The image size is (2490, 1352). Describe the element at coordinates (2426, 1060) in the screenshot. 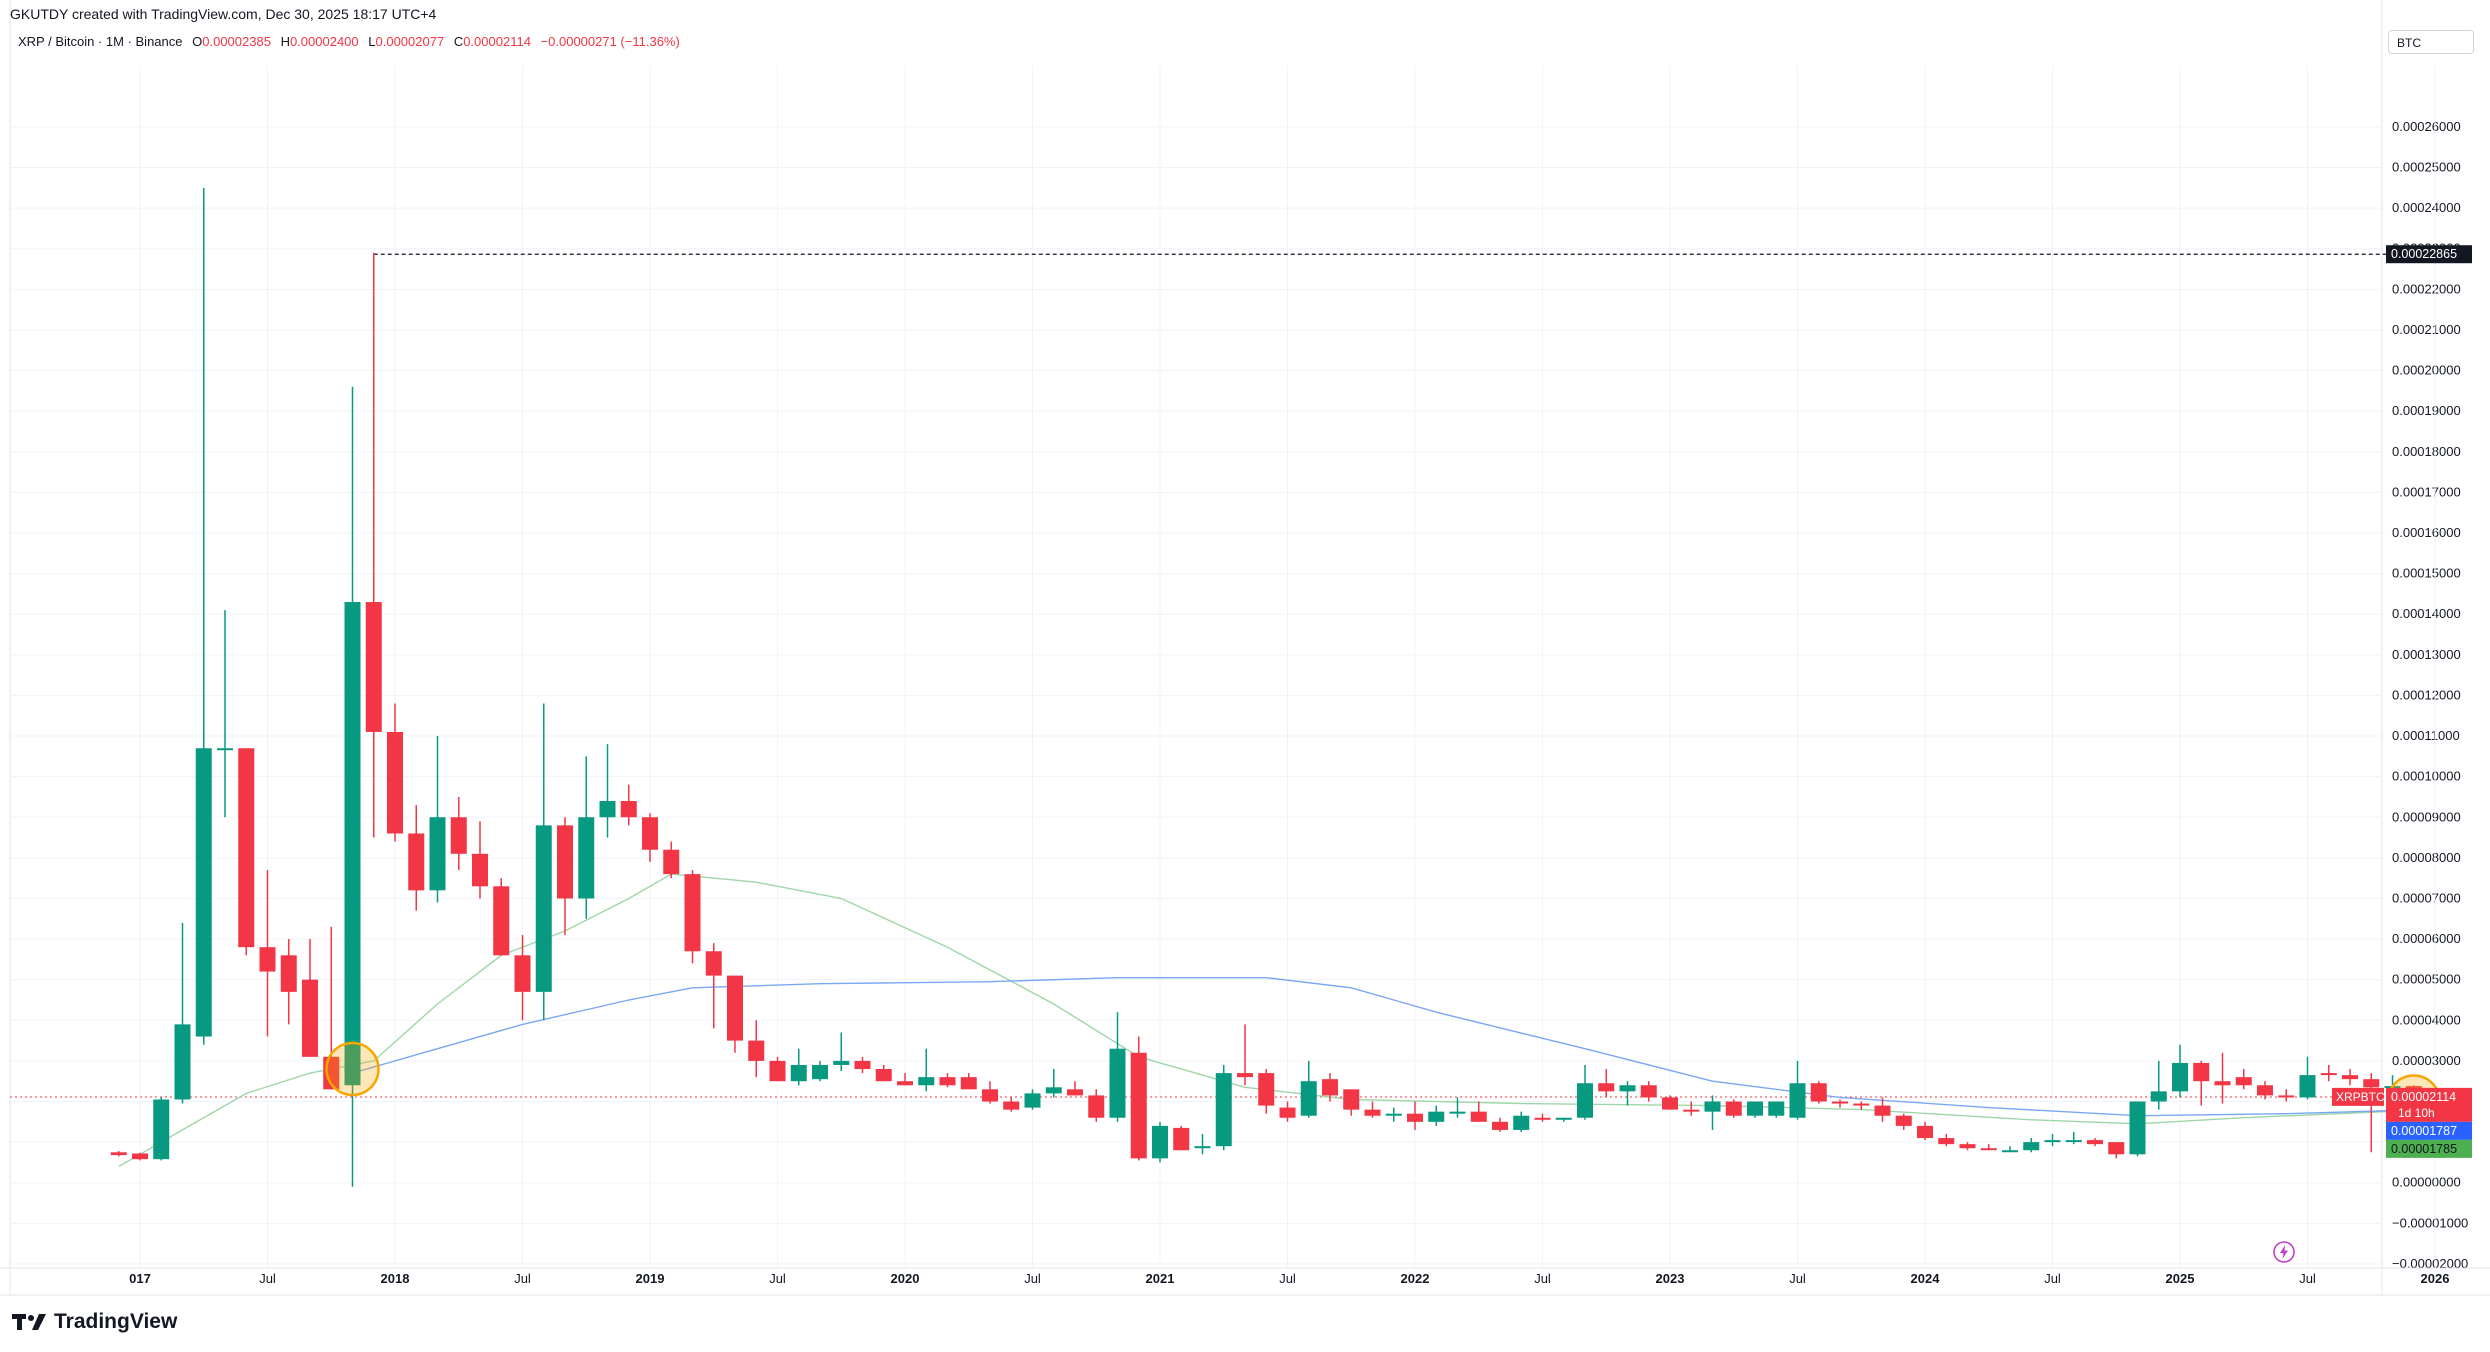

I see `y-tick-label: 0.00003000` at that location.